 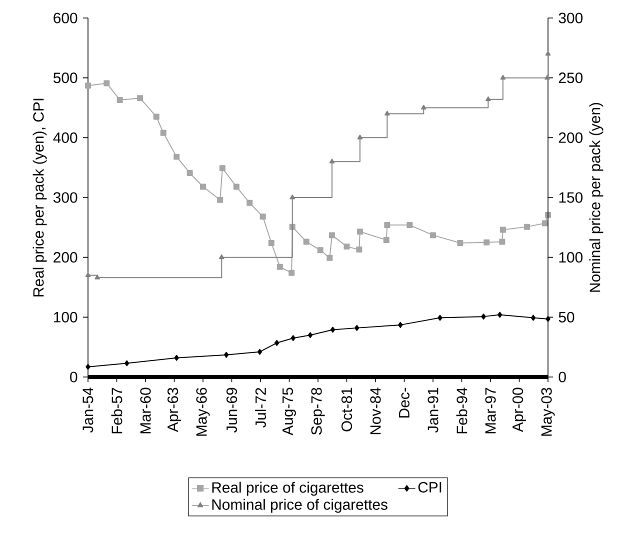 What do you see at coordinates (519, 410) in the screenshot?
I see `x-tick-label: Apr-00` at bounding box center [519, 410].